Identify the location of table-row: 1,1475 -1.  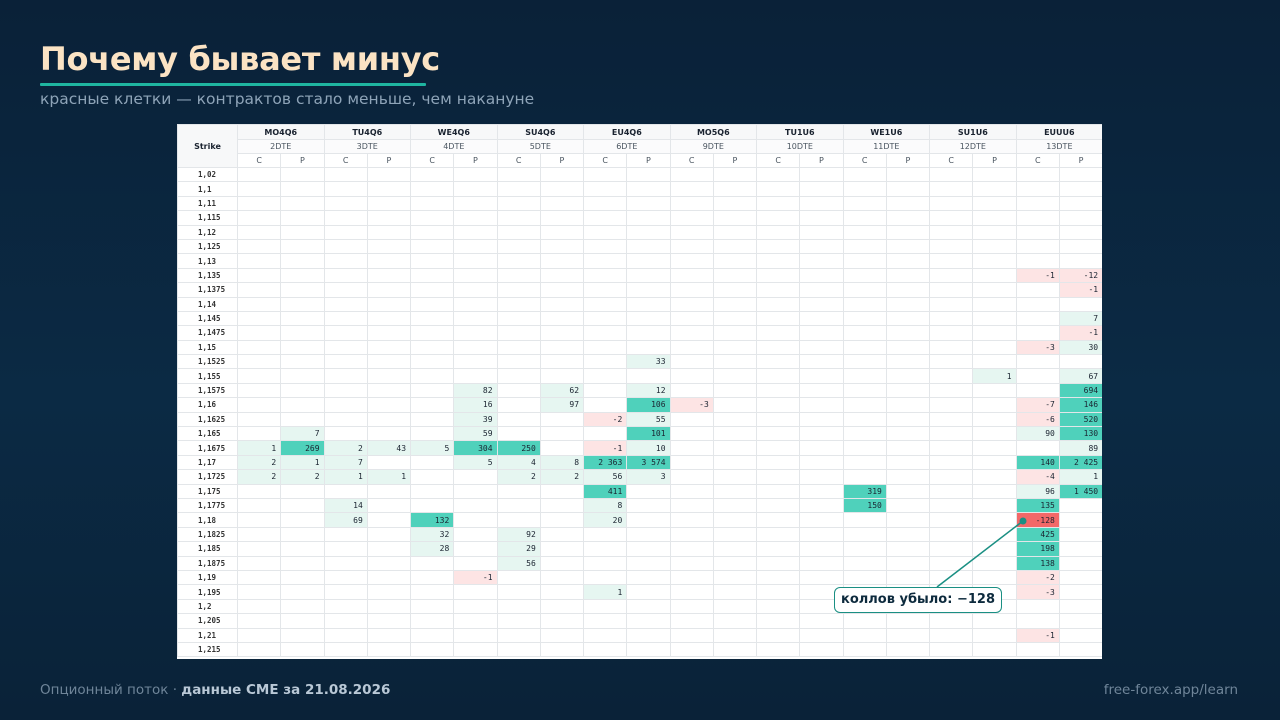
(639, 333).